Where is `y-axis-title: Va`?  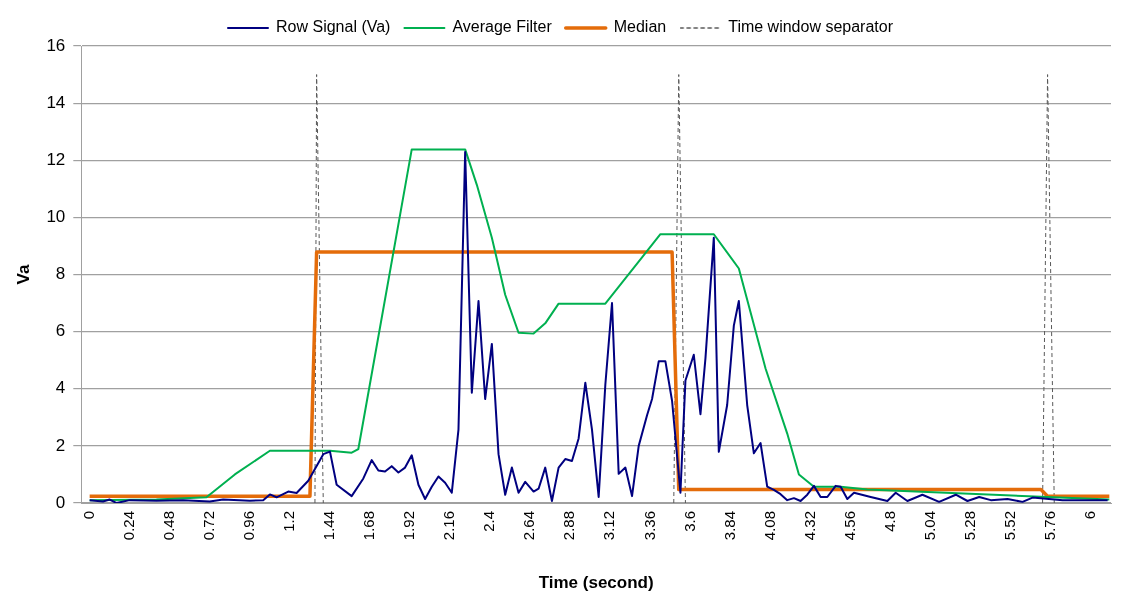
y-axis-title: Va is located at coordinates (23, 274).